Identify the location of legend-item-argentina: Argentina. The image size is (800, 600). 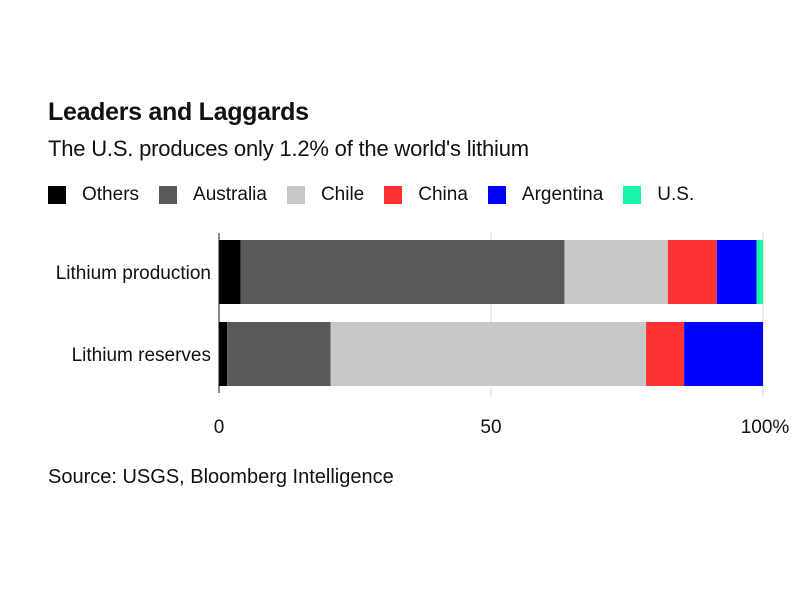
(545, 195).